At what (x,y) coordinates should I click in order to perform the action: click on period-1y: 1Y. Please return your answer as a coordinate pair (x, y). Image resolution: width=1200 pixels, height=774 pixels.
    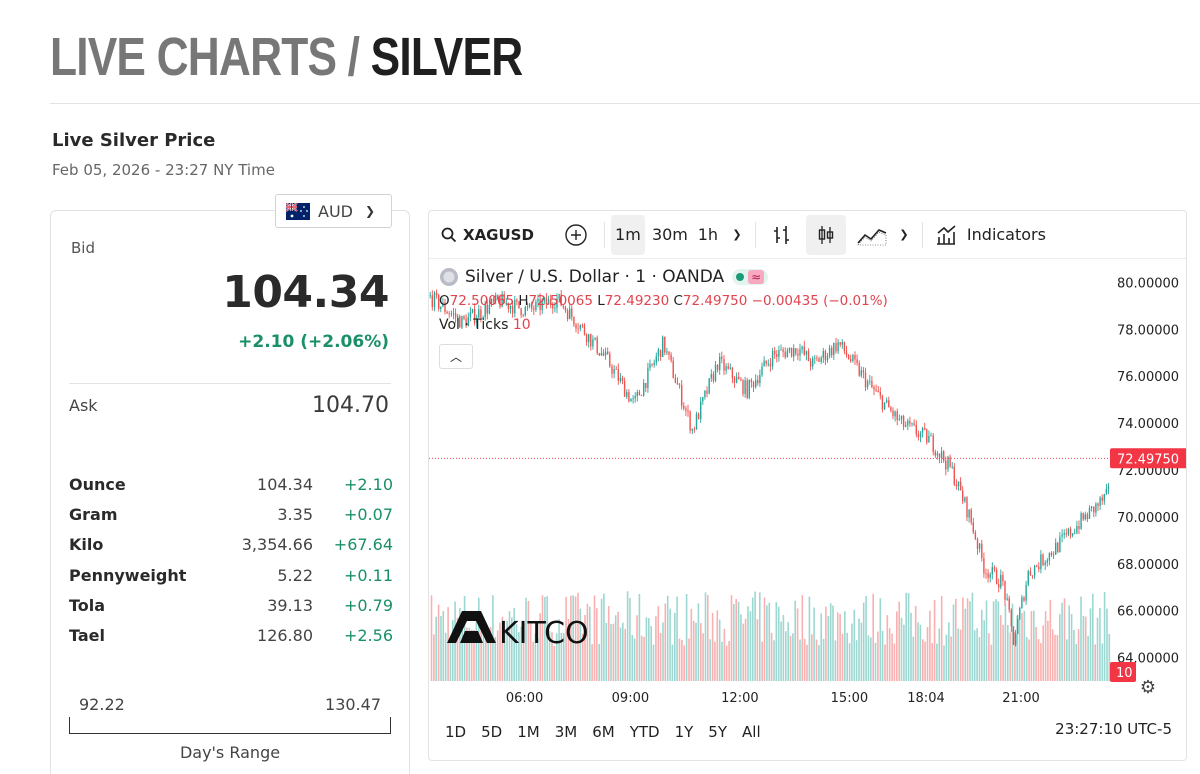
    Looking at the image, I should click on (684, 732).